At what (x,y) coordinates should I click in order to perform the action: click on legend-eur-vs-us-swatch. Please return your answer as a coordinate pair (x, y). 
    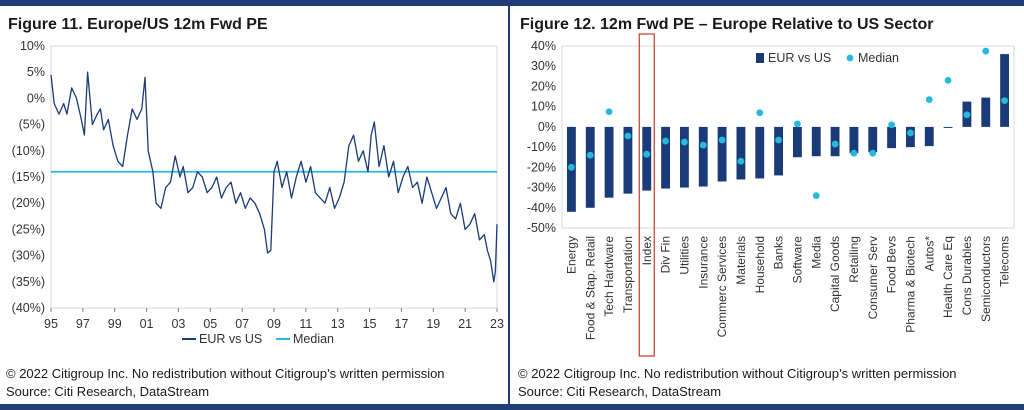
    Looking at the image, I should click on (760, 58).